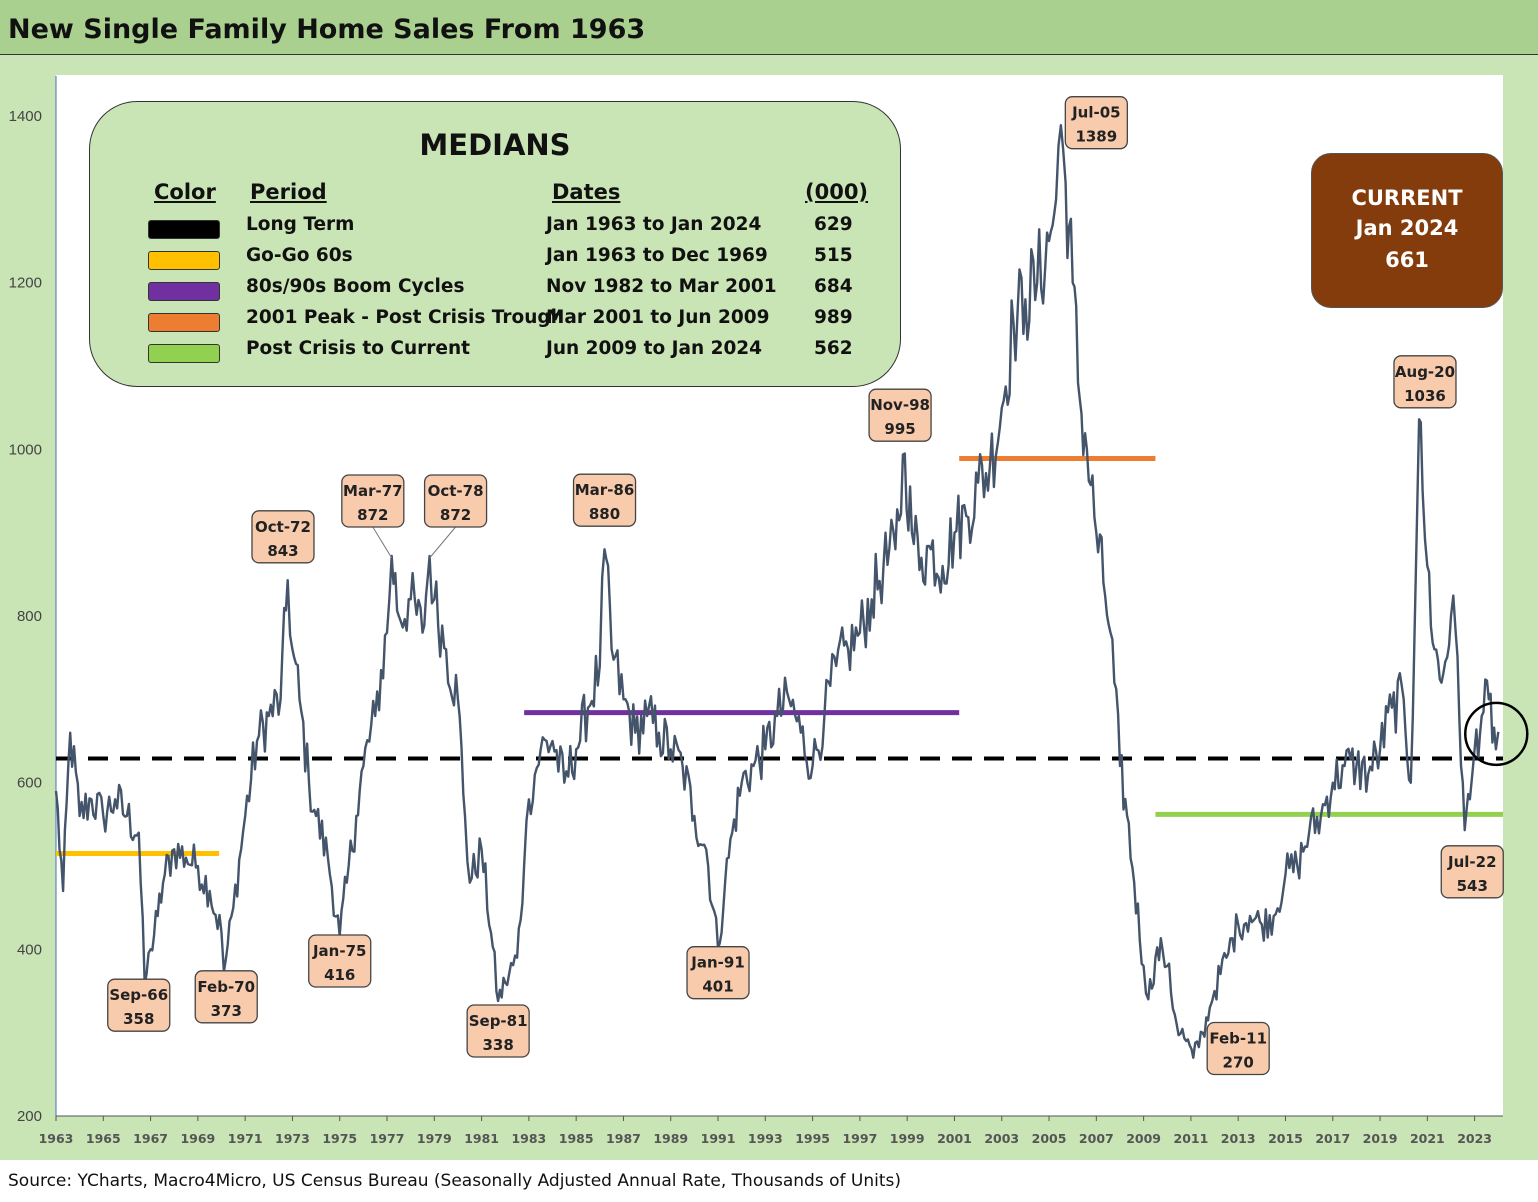 Image resolution: width=1538 pixels, height=1202 pixels. I want to click on x-tick-label: 1969, so click(197, 1138).